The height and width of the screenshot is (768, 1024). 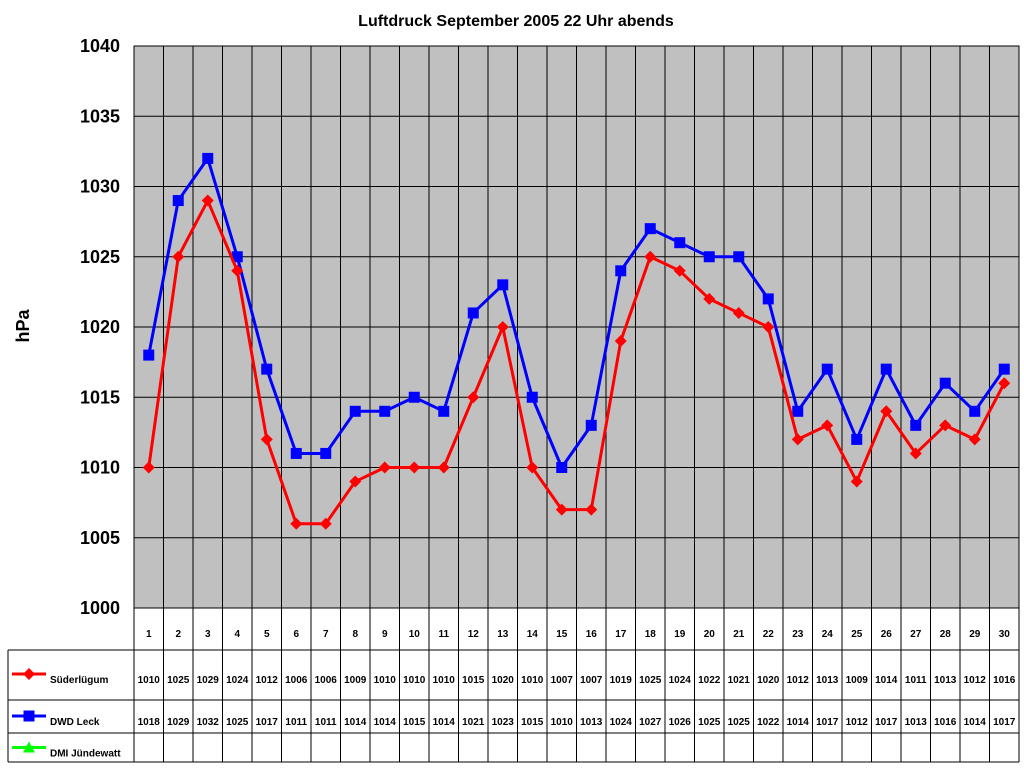 I want to click on x-tick-label: 22, so click(x=769, y=634).